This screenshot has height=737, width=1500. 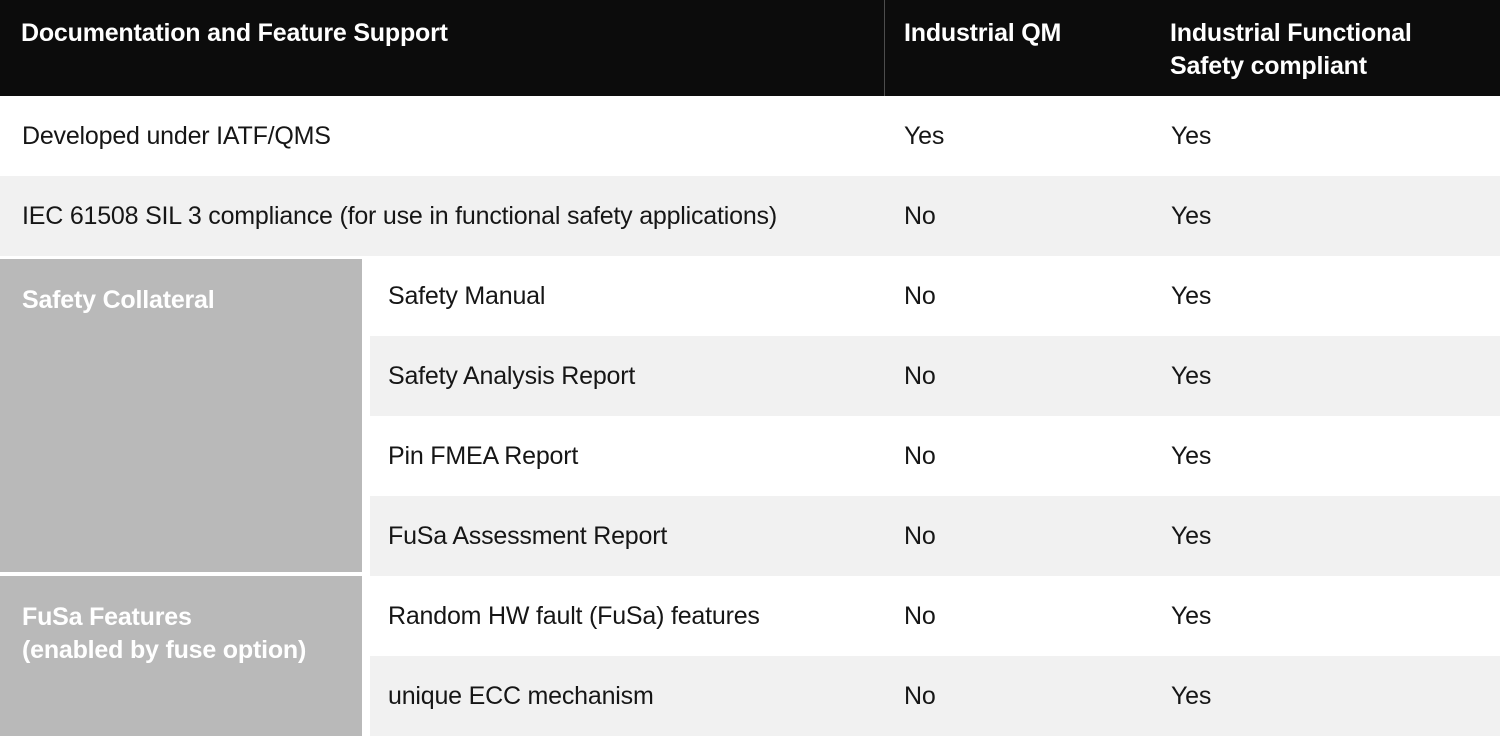 I want to click on header-functional-safety-column: Industrial Functional Safety compliant, so click(x=1291, y=49).